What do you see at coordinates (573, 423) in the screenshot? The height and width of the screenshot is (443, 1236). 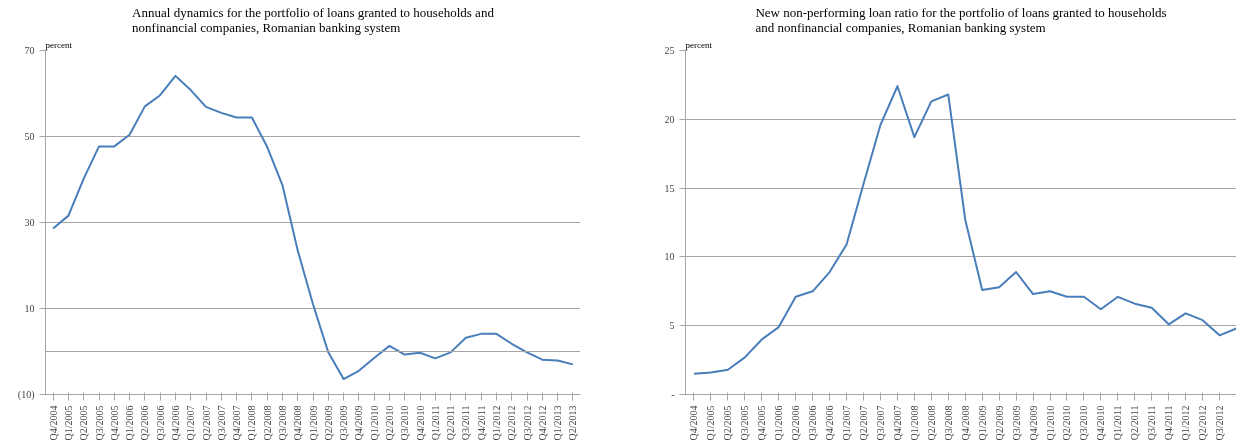 I see `x-tick-label: Q2/2013` at bounding box center [573, 423].